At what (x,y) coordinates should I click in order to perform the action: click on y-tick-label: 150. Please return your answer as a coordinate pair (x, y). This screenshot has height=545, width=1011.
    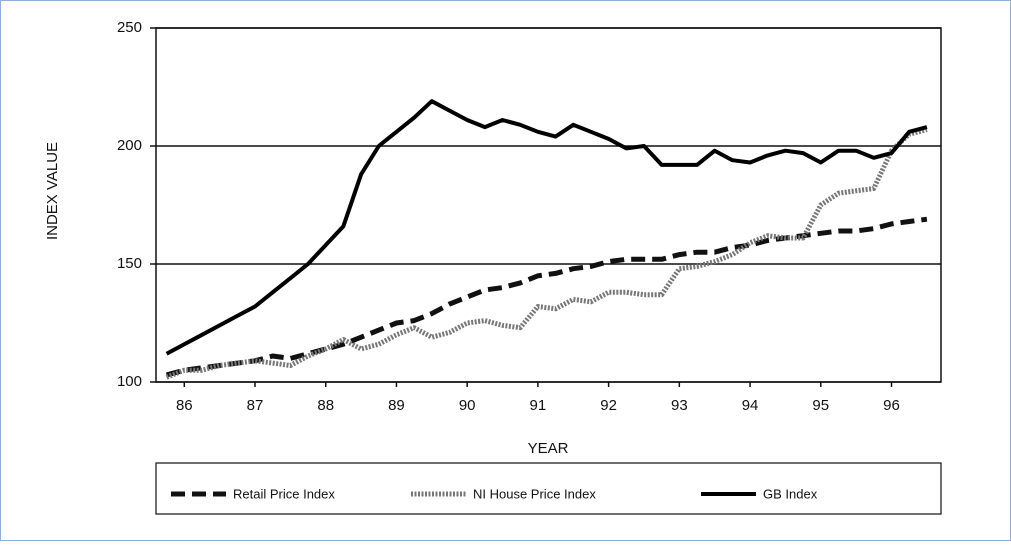
    Looking at the image, I should click on (129, 263).